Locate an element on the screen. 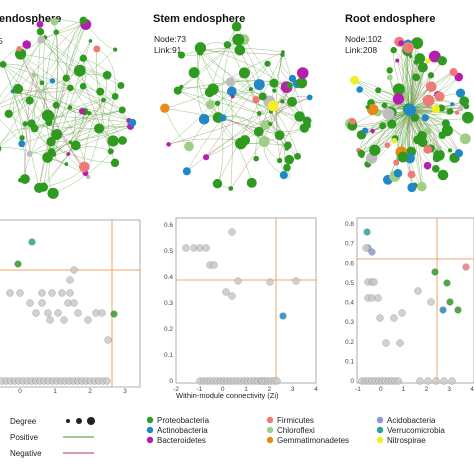 This screenshot has height=474, width=474. y-tick-label: 0 is located at coordinates (171, 381).